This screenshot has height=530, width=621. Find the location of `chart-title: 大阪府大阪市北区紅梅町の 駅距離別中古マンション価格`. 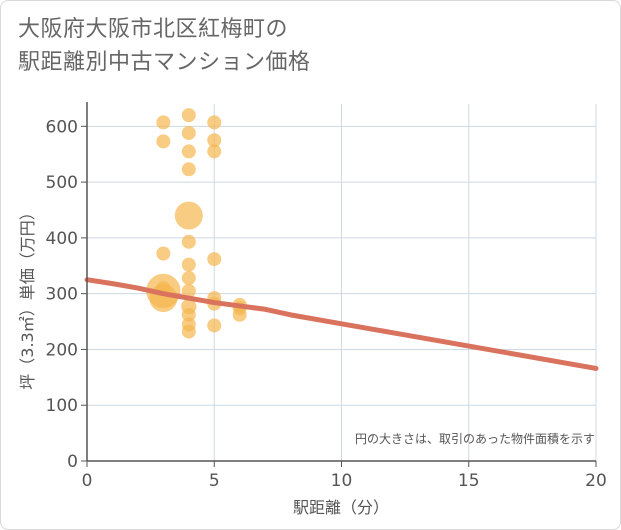

chart-title: 大阪府大阪市北区紅梅町の 駅距離別中古マンション価格 is located at coordinates (164, 46).